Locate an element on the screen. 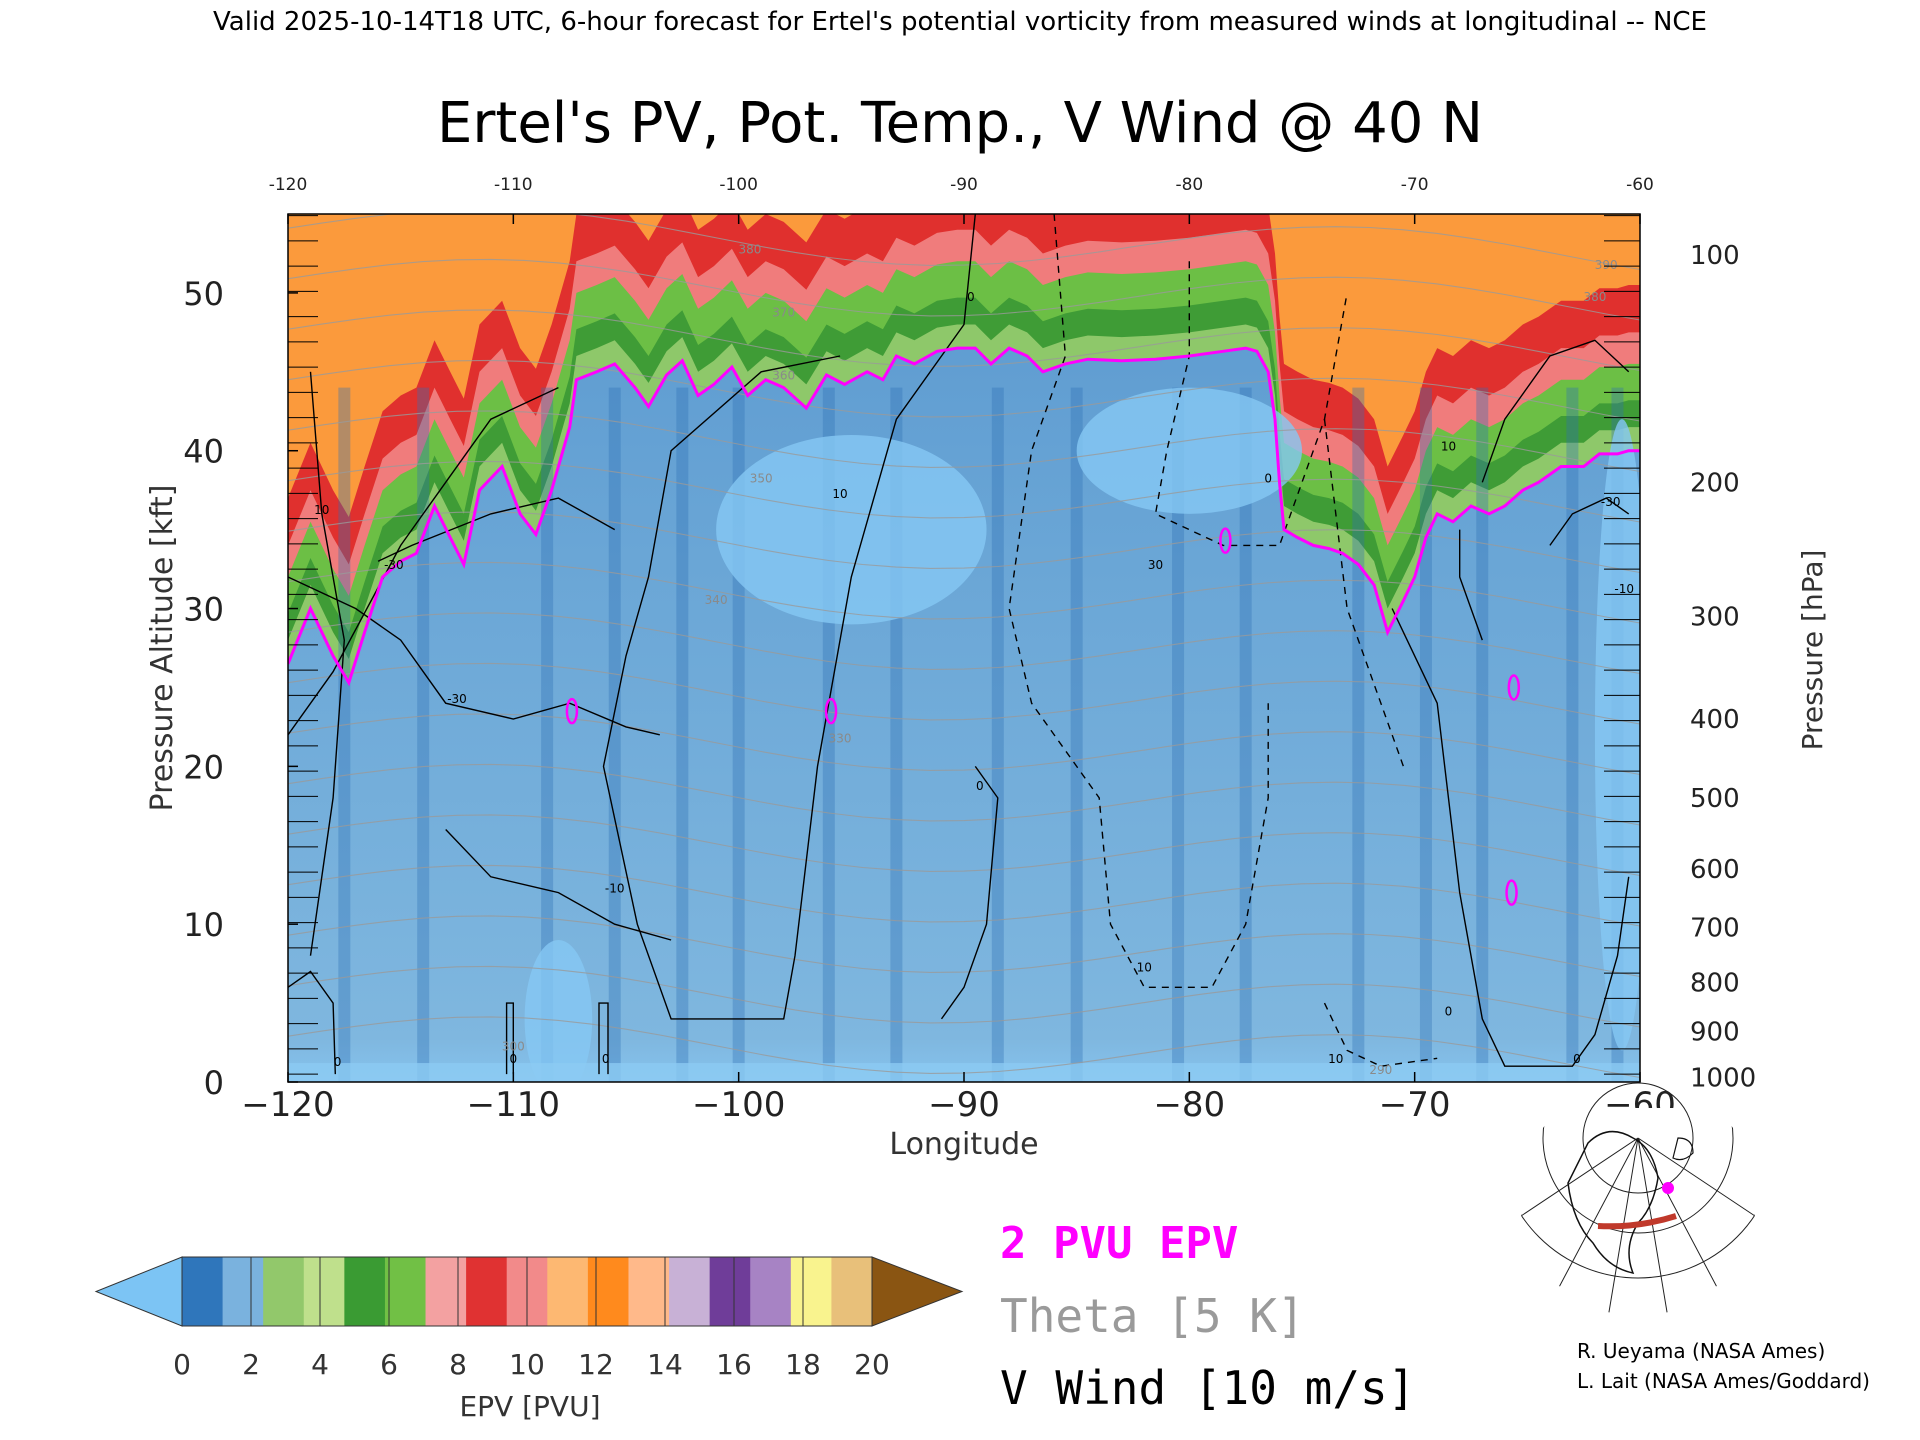 Image resolution: width=1920 pixels, height=1440 pixels. x-tick-label: −100 is located at coordinates (738, 1105).